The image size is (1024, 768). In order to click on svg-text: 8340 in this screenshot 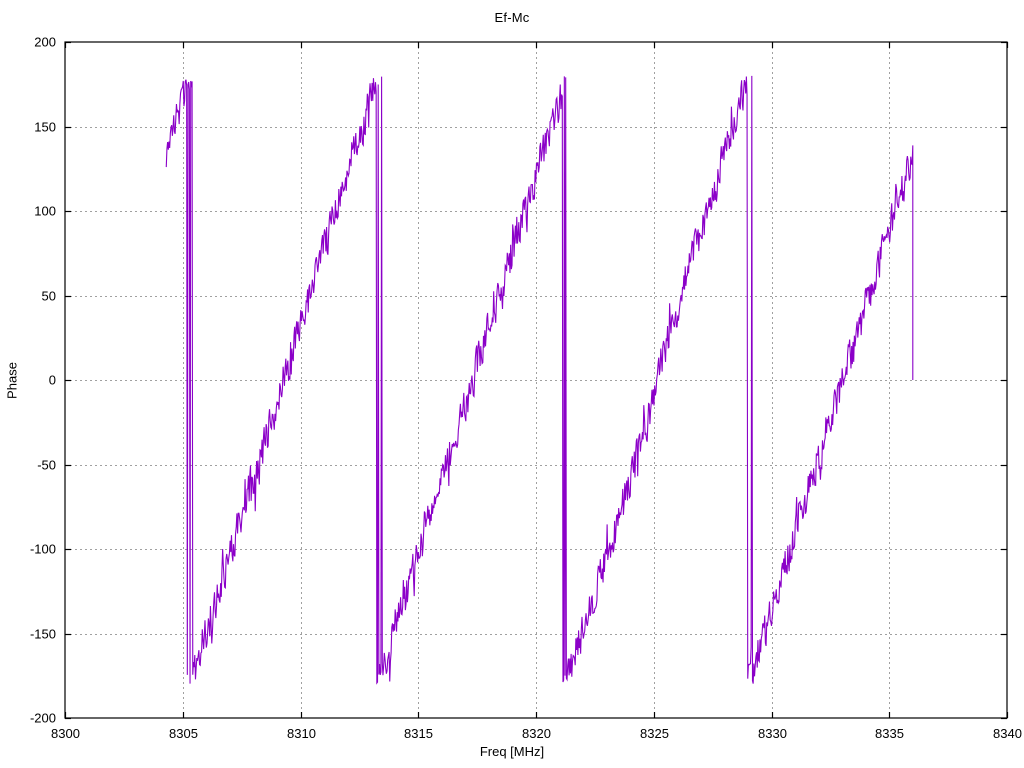, I will do `click(1007, 733)`.